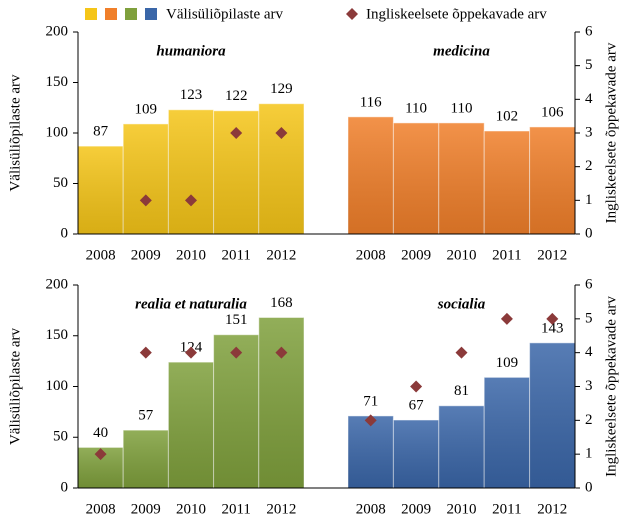 This screenshot has height=520, width=624. Describe the element at coordinates (236, 96) in the screenshot. I see `data-label: 122` at that location.